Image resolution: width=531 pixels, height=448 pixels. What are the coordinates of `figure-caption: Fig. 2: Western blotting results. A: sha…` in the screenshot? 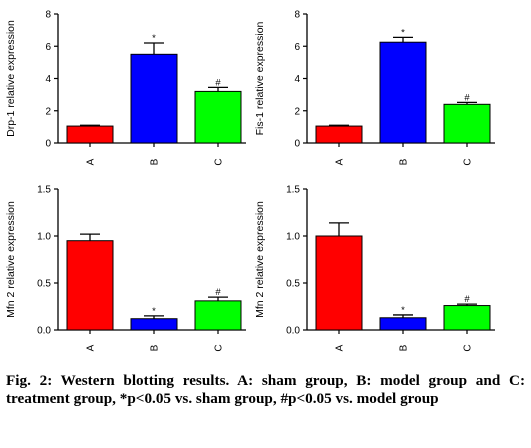 It's located at (265, 389).